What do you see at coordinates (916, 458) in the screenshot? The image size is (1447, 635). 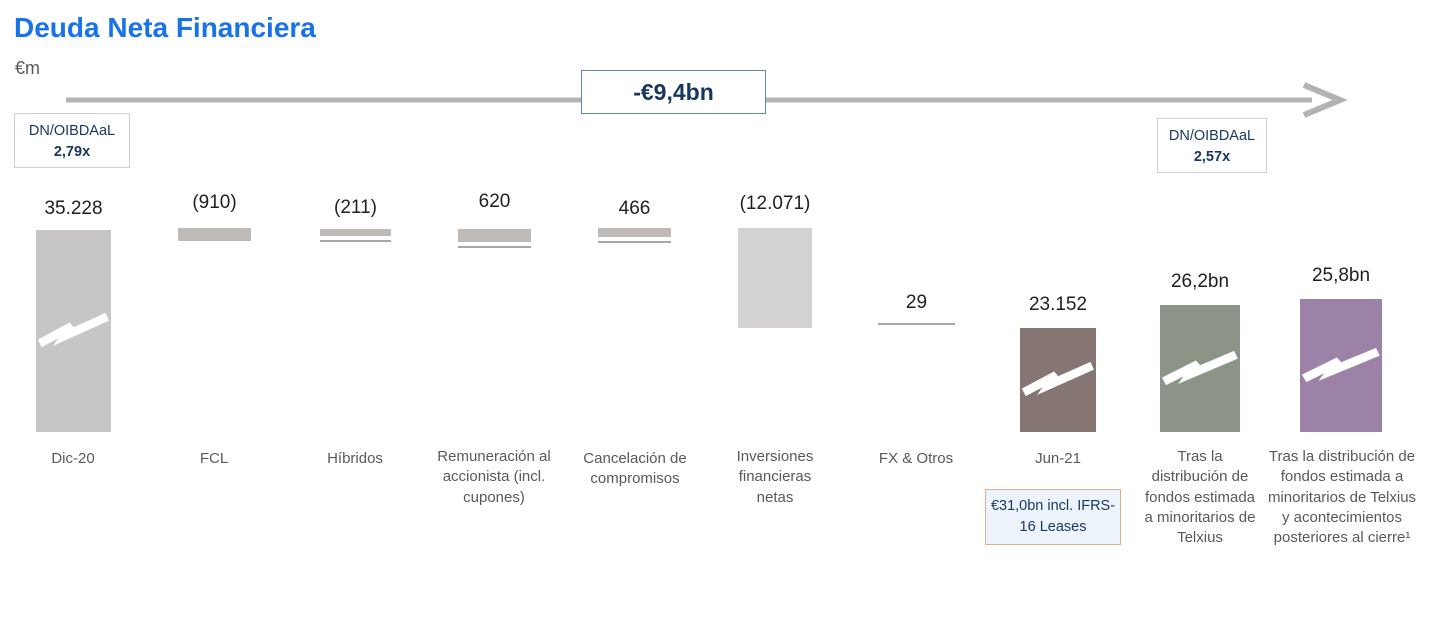 I see `category-label-fx-otros: FX & Otros` at bounding box center [916, 458].